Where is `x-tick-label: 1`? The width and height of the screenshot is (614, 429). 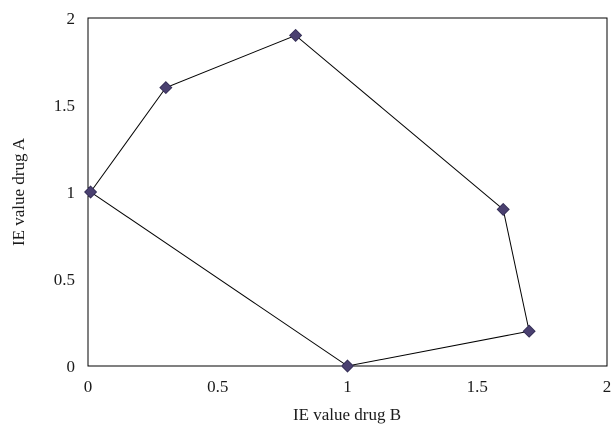 x-tick-label: 1 is located at coordinates (347, 386).